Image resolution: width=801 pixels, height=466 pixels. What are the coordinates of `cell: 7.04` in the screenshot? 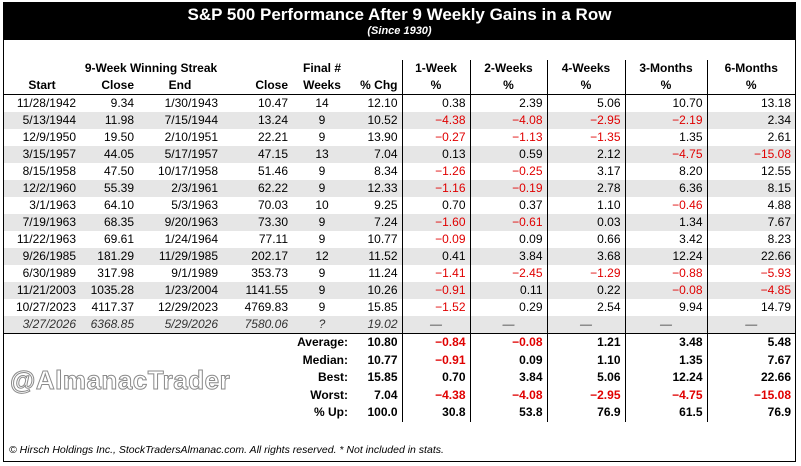 It's located at (377, 154).